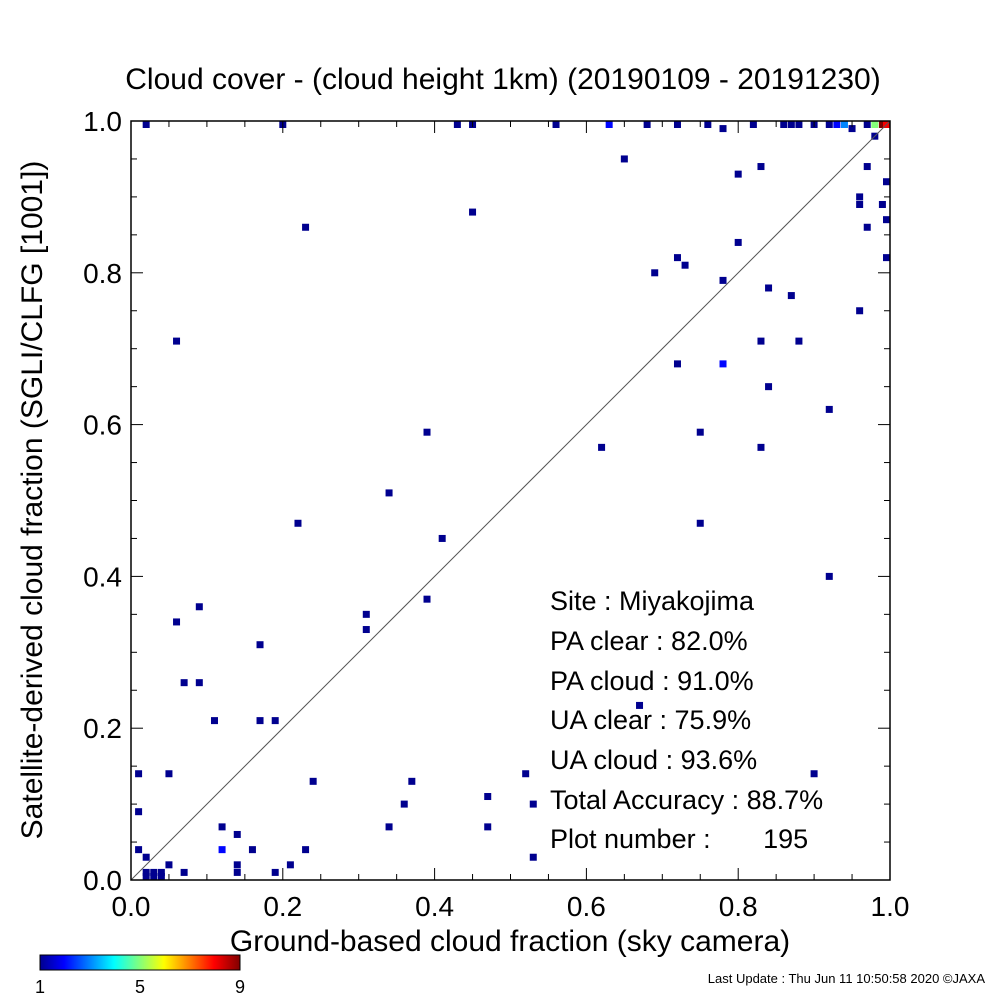 This screenshot has width=1000, height=1000. I want to click on x-tick-label: 0.8, so click(738, 906).